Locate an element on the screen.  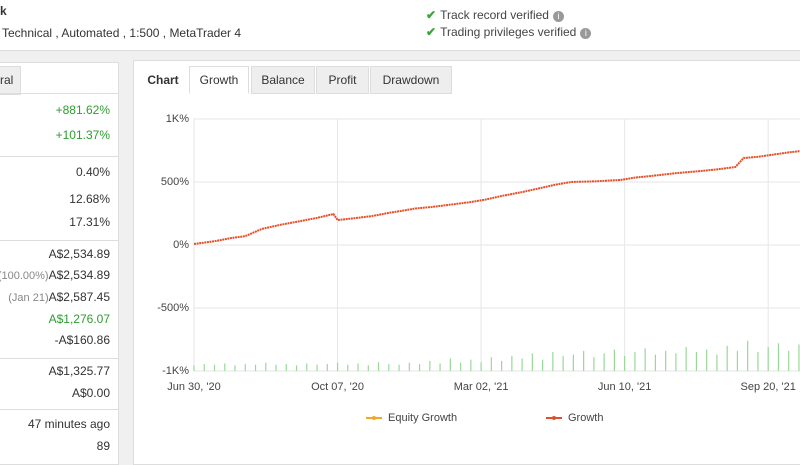
stat-value: A$1,276.07 is located at coordinates (79, 319).